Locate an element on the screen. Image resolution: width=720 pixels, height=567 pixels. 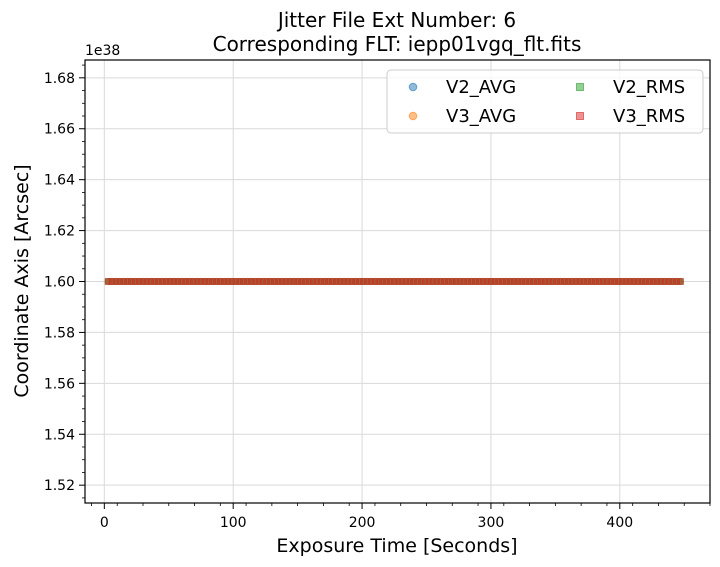
legend-box is located at coordinates (545, 101).